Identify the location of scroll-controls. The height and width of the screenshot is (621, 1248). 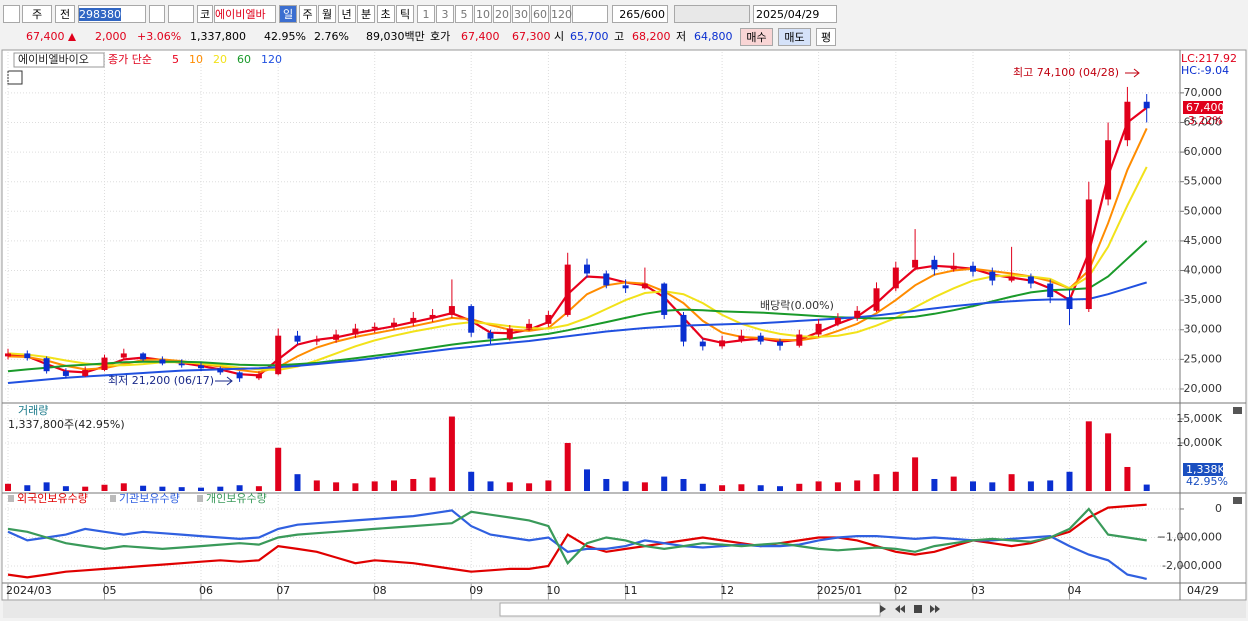
(910, 609).